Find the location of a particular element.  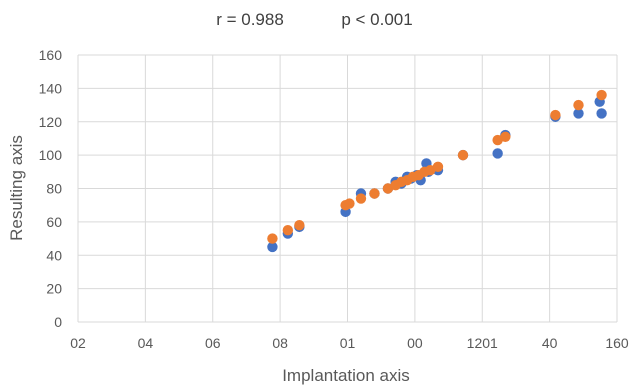

x-axis-ticks: 02 04 06 08 01 00 1201 40 160 is located at coordinates (349, 343).